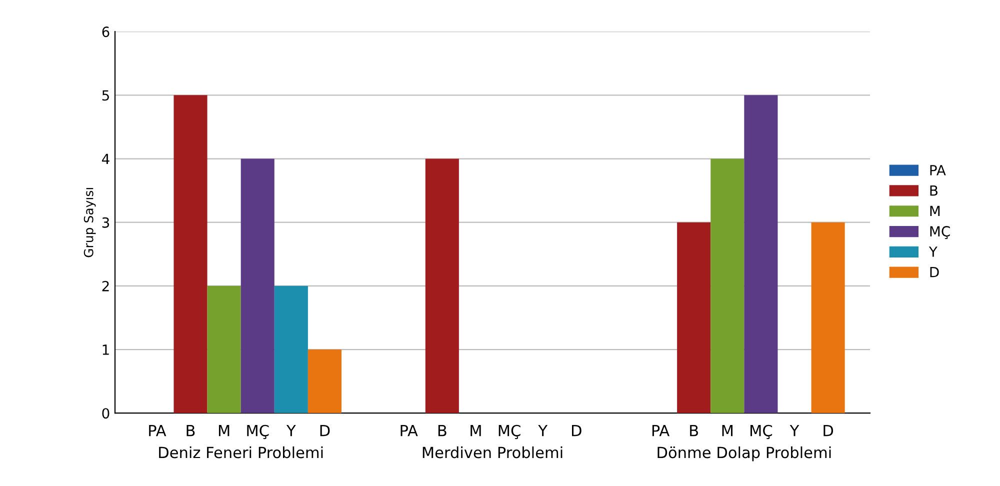  Describe the element at coordinates (935, 211) in the screenshot. I see `legend-label: M` at that location.